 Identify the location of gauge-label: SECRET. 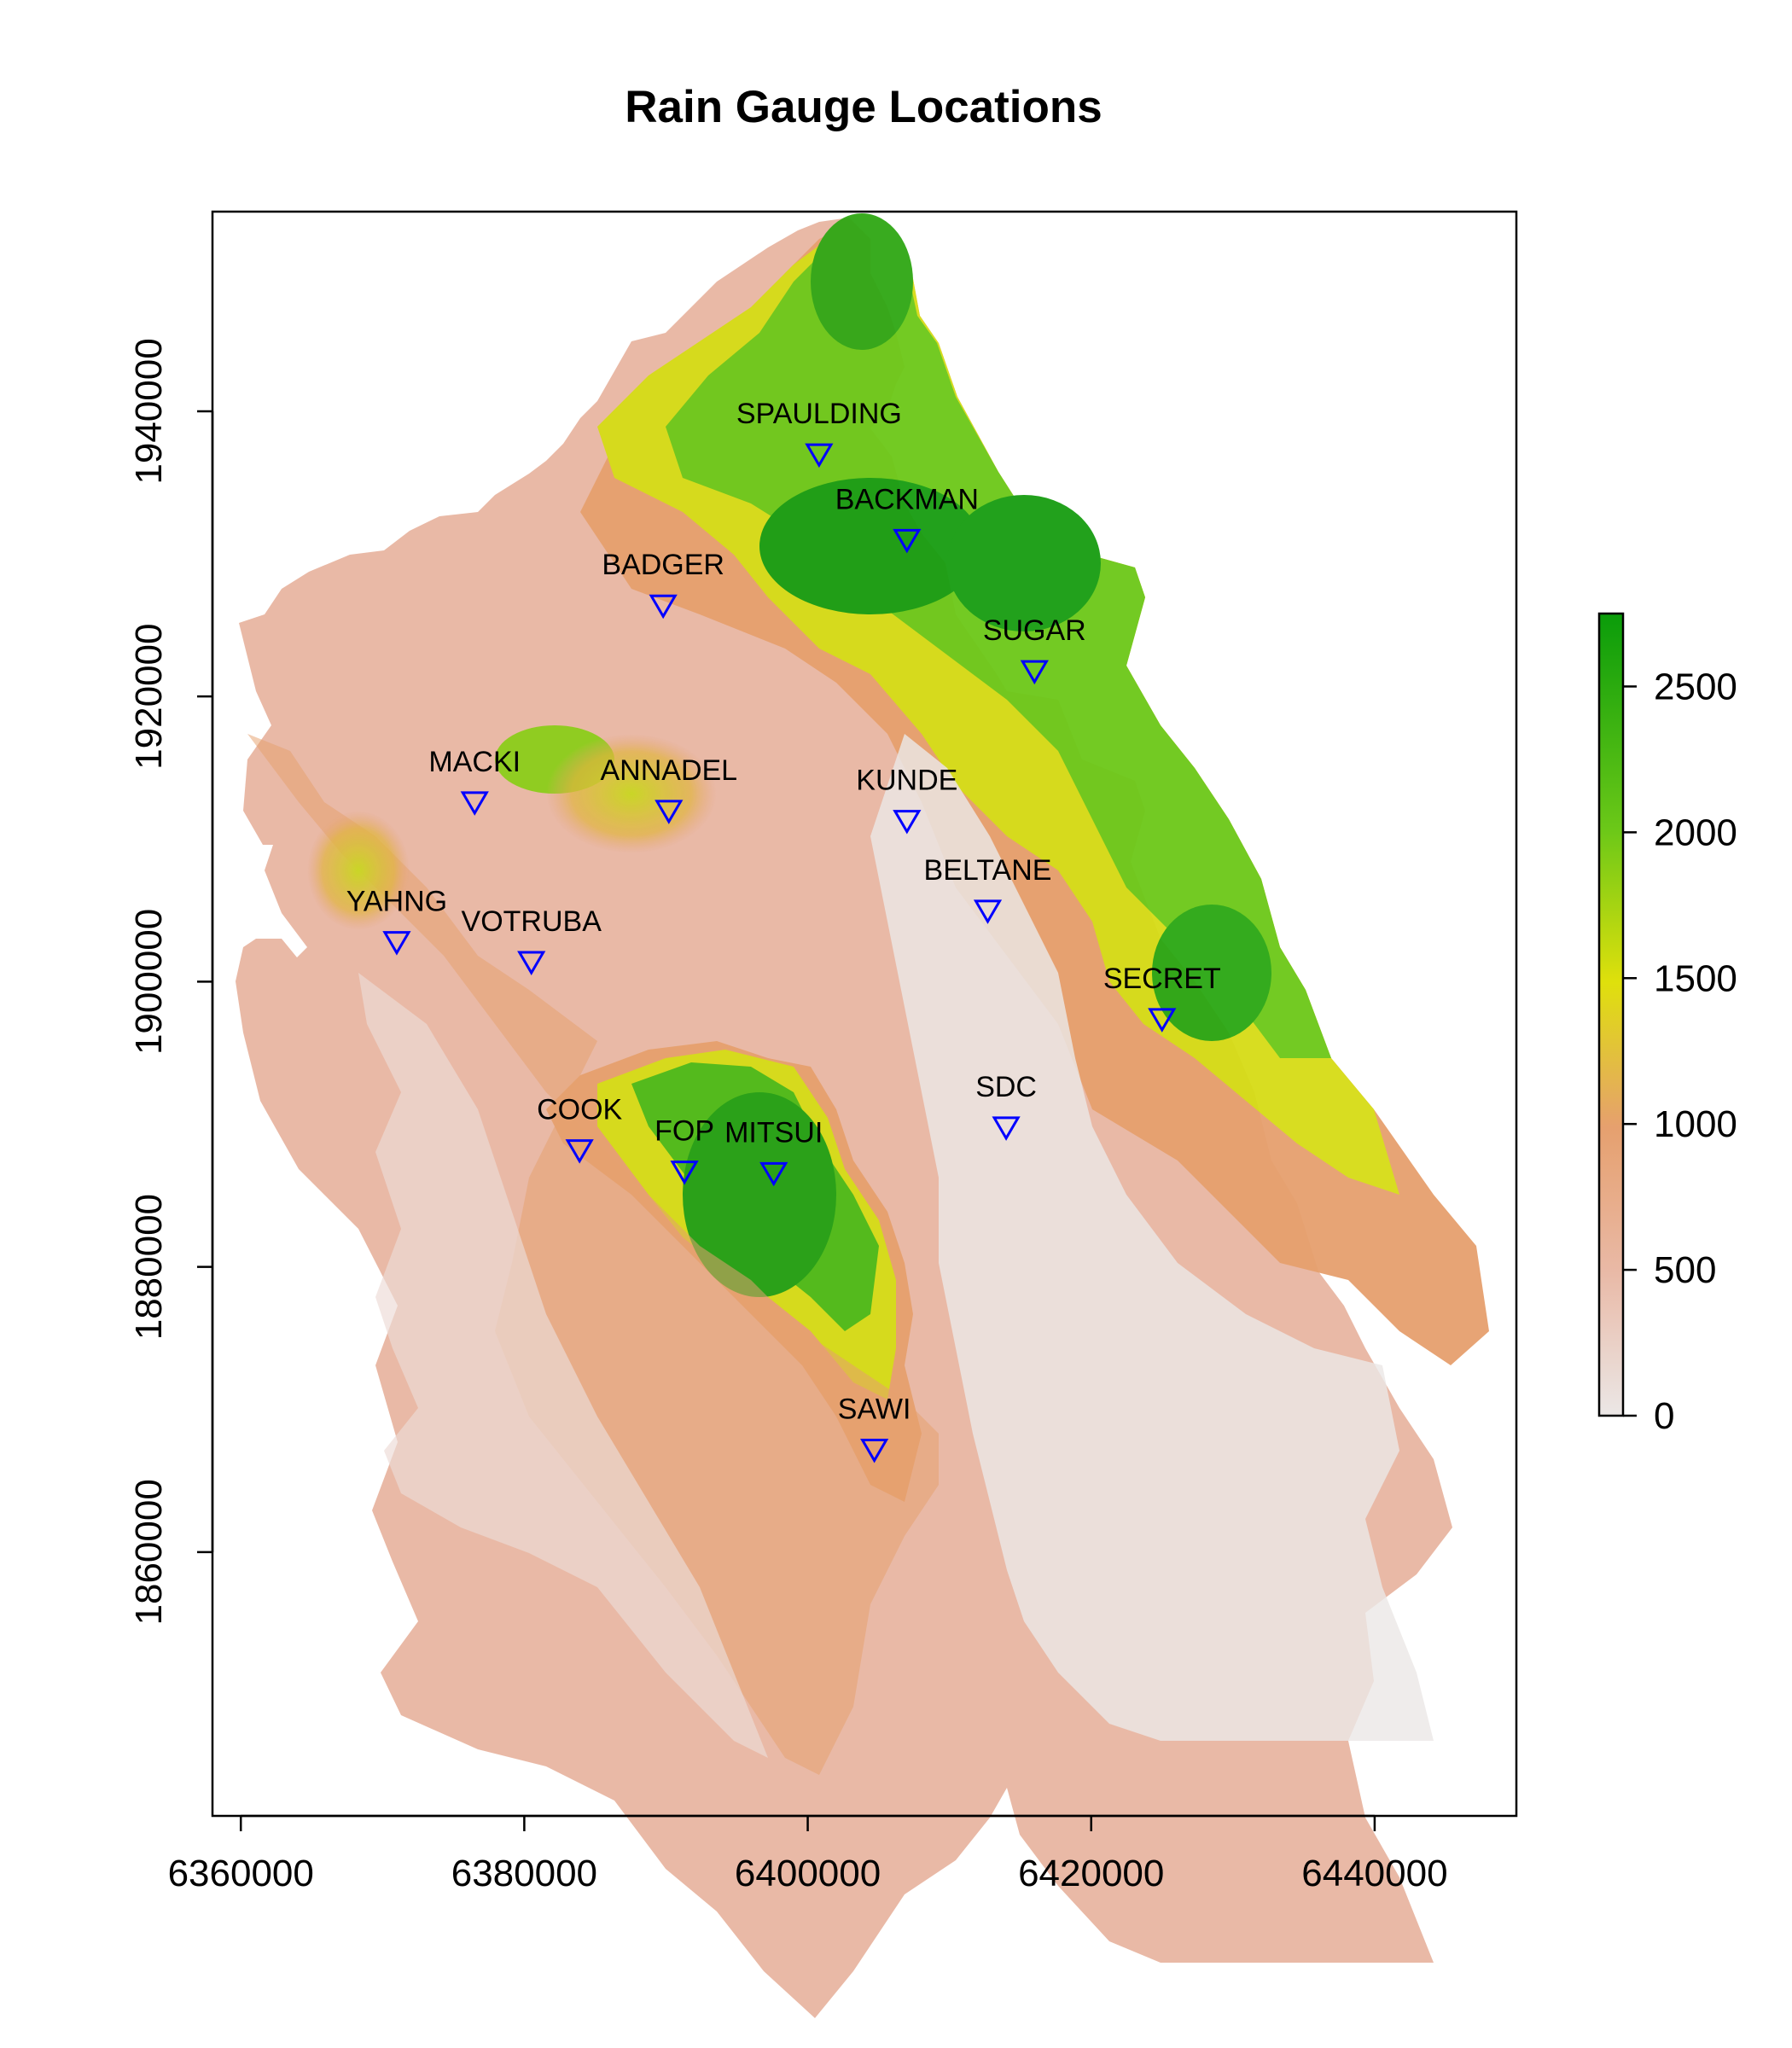
(1162, 979).